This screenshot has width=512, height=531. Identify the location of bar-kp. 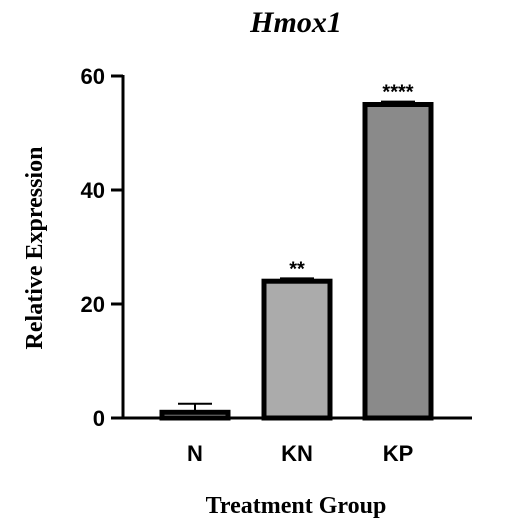
(398, 261).